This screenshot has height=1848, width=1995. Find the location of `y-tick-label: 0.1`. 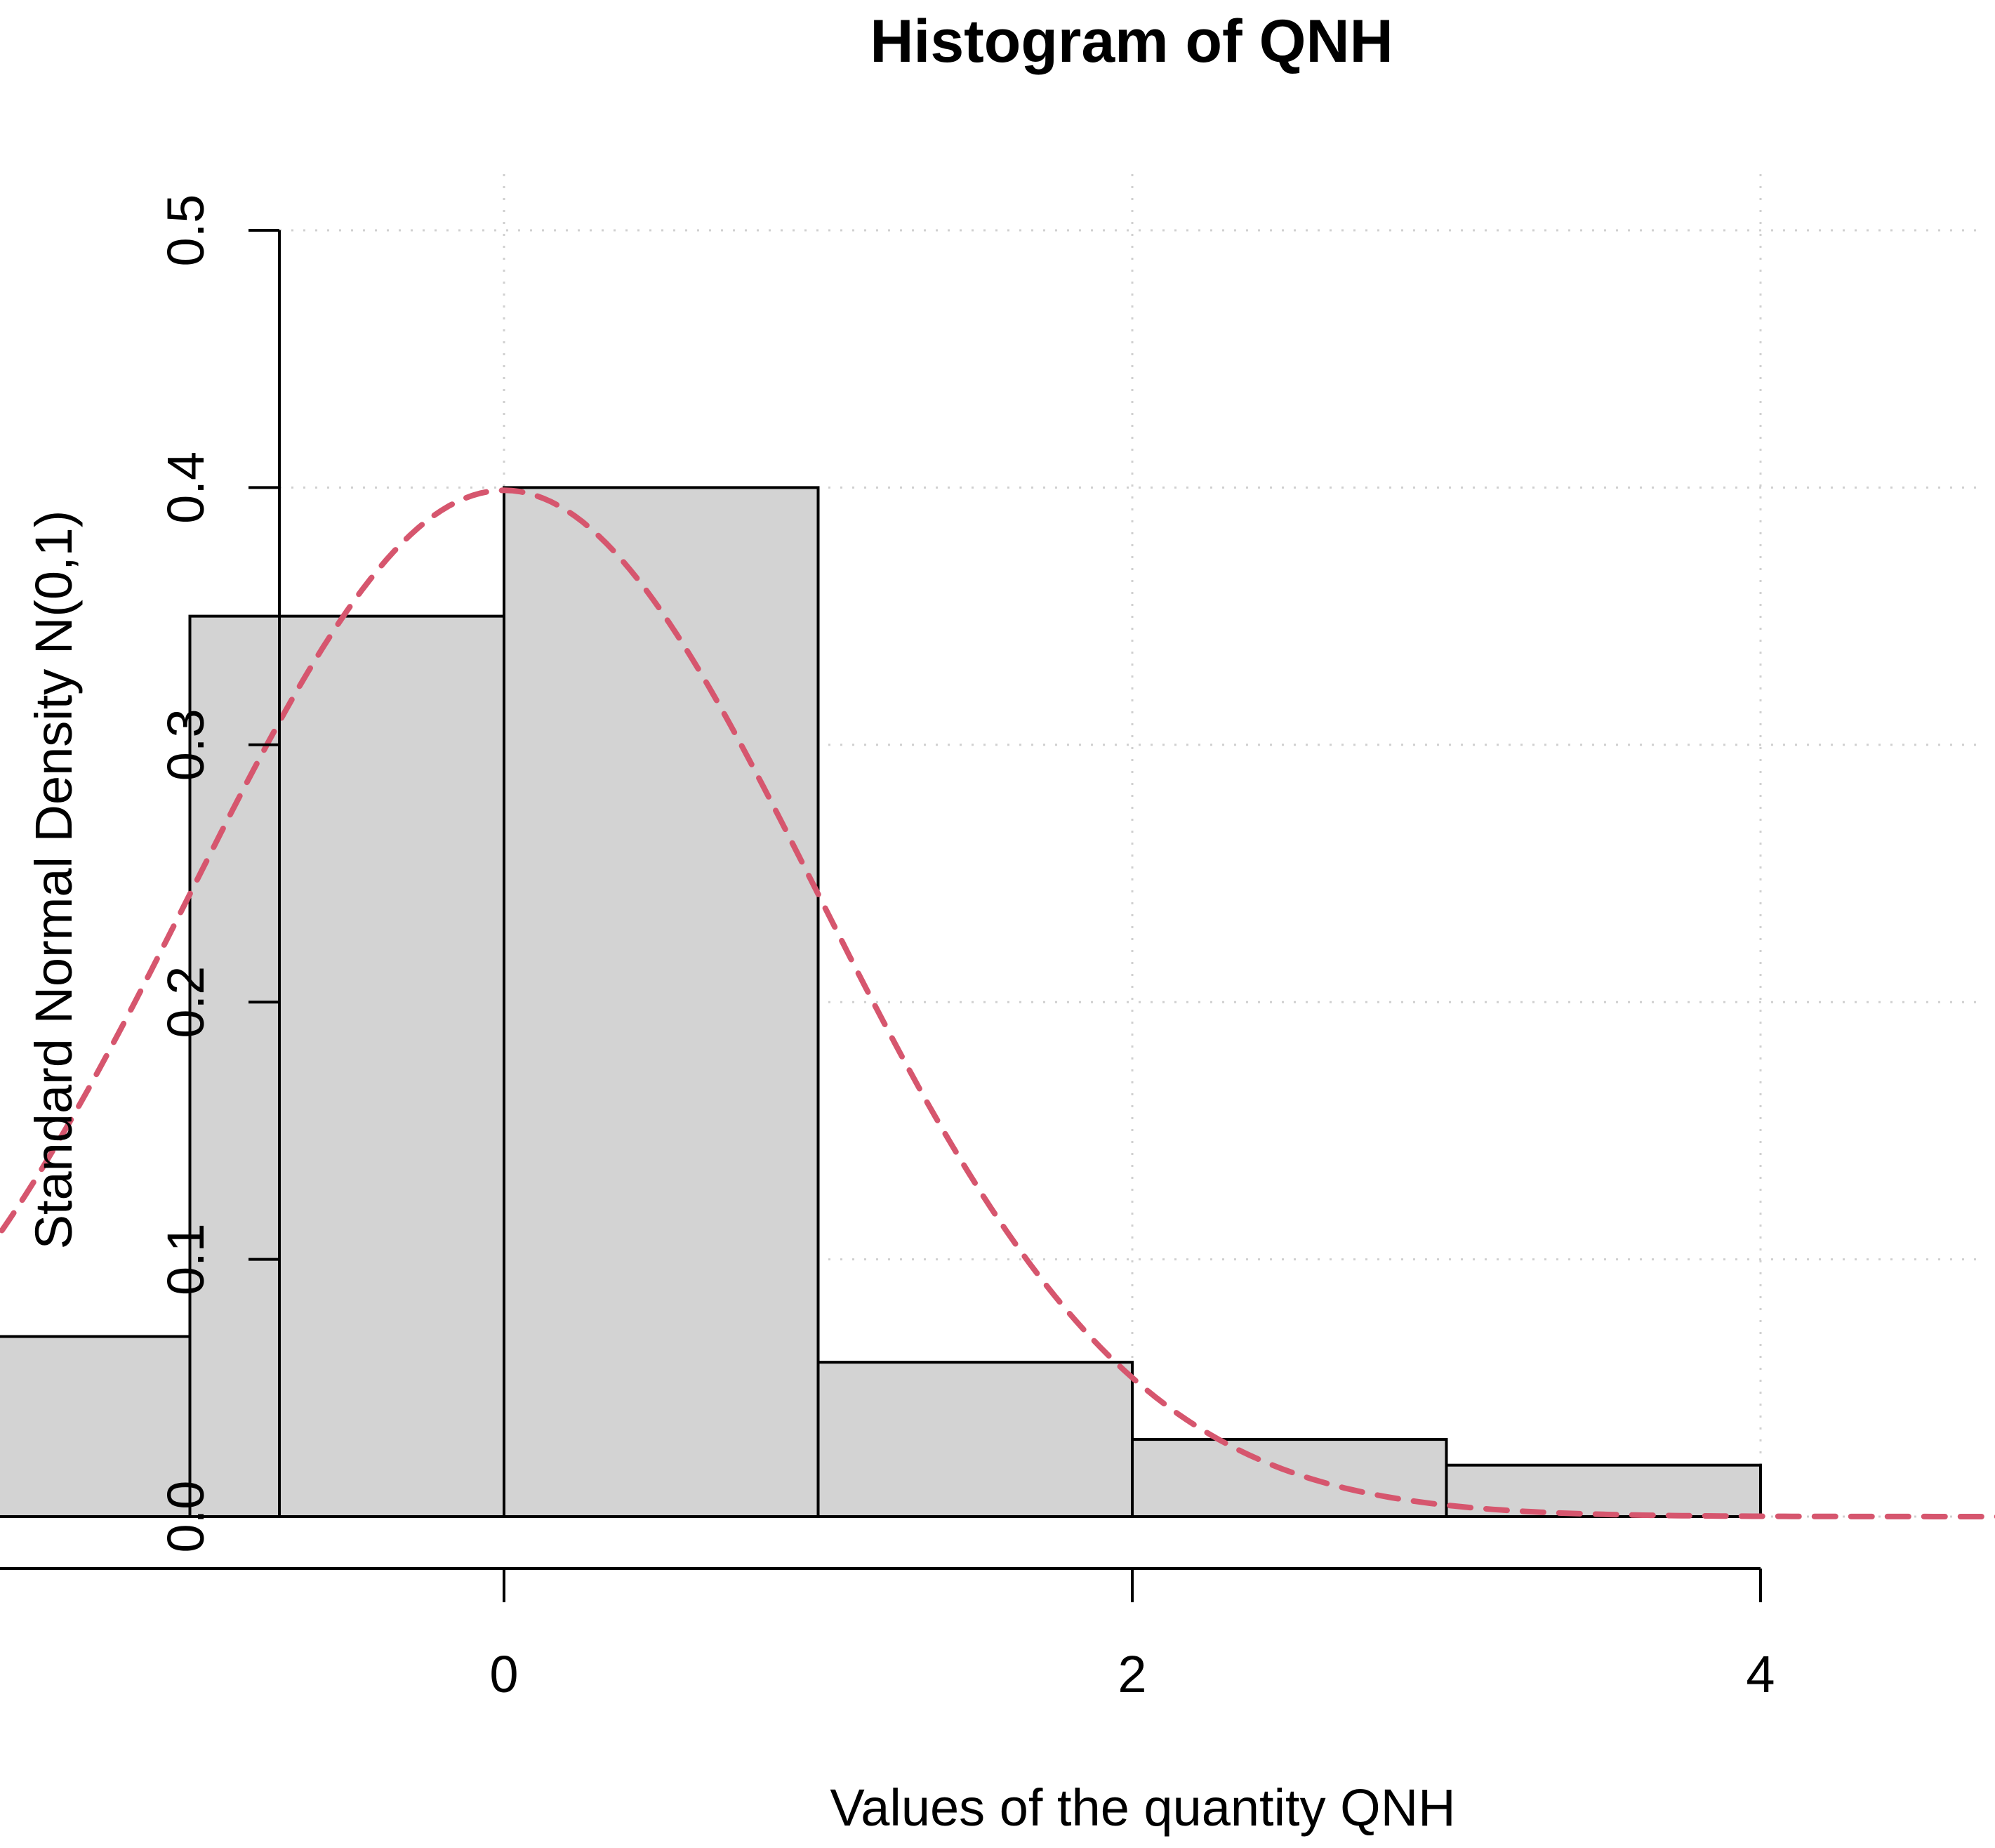

y-tick-label: 0.1 is located at coordinates (186, 1259).